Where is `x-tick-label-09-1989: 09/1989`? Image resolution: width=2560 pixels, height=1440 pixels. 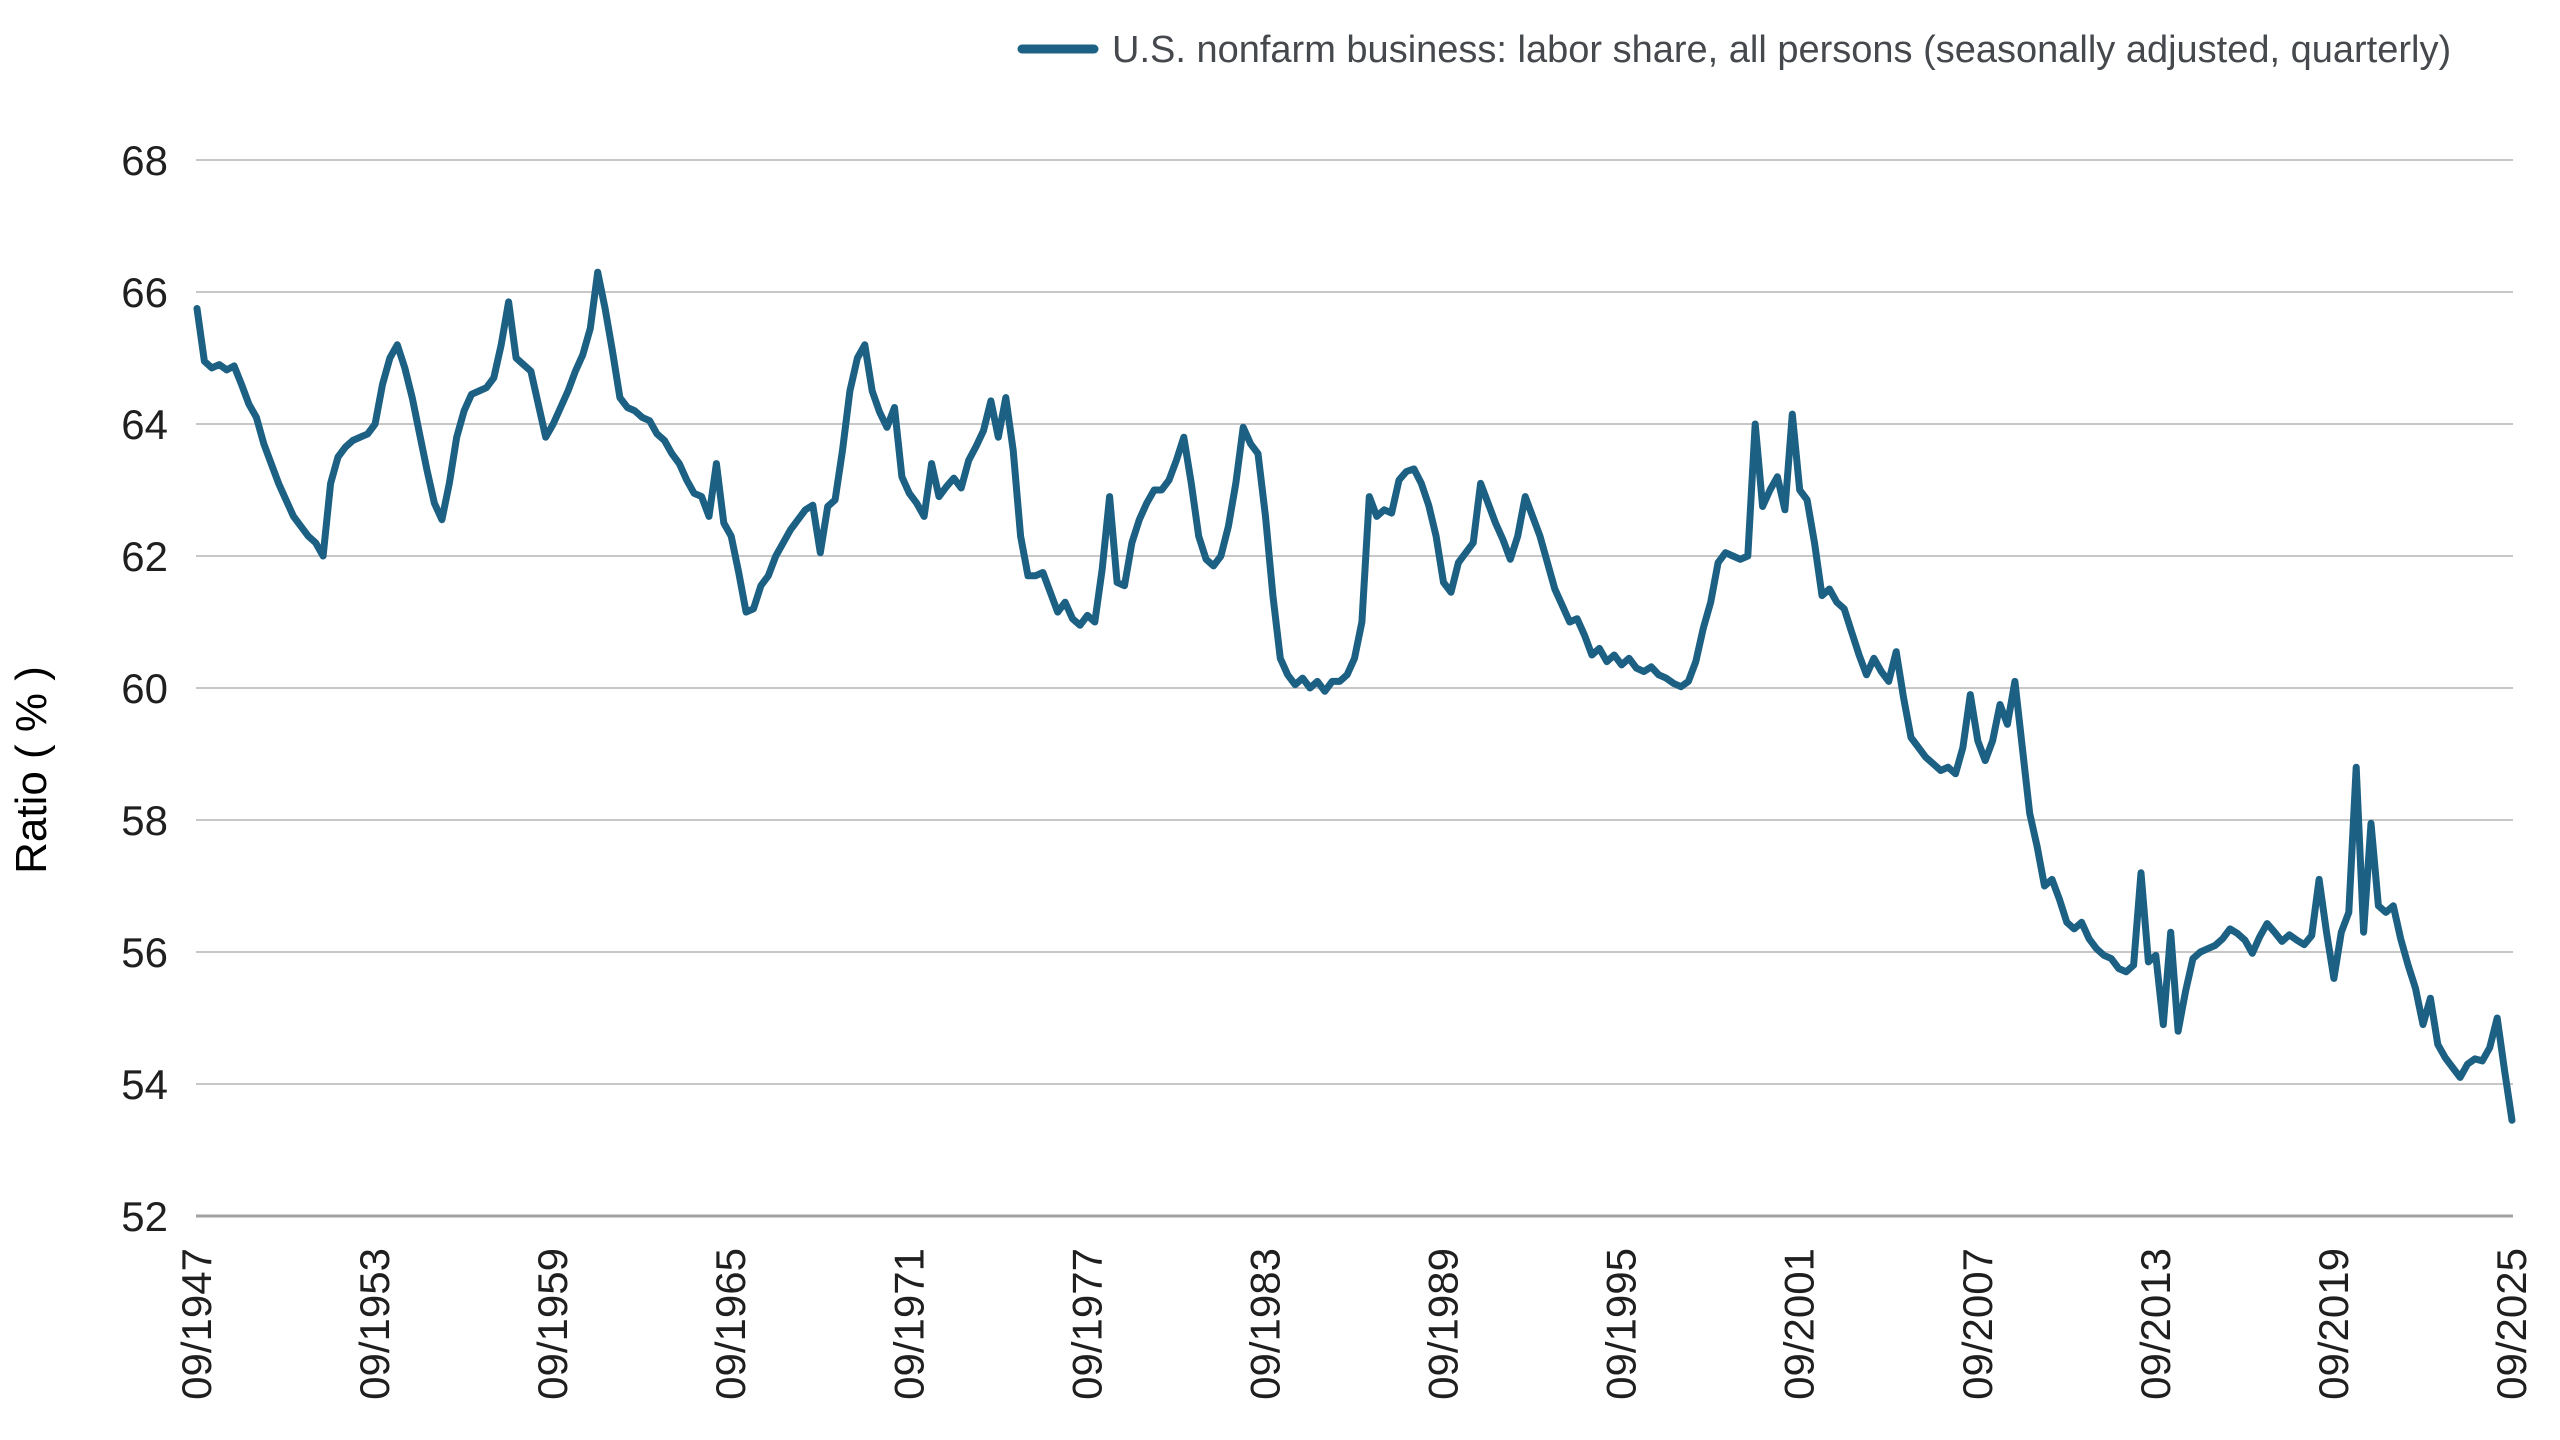 x-tick-label-09-1989: 09/1989 is located at coordinates (1443, 1324).